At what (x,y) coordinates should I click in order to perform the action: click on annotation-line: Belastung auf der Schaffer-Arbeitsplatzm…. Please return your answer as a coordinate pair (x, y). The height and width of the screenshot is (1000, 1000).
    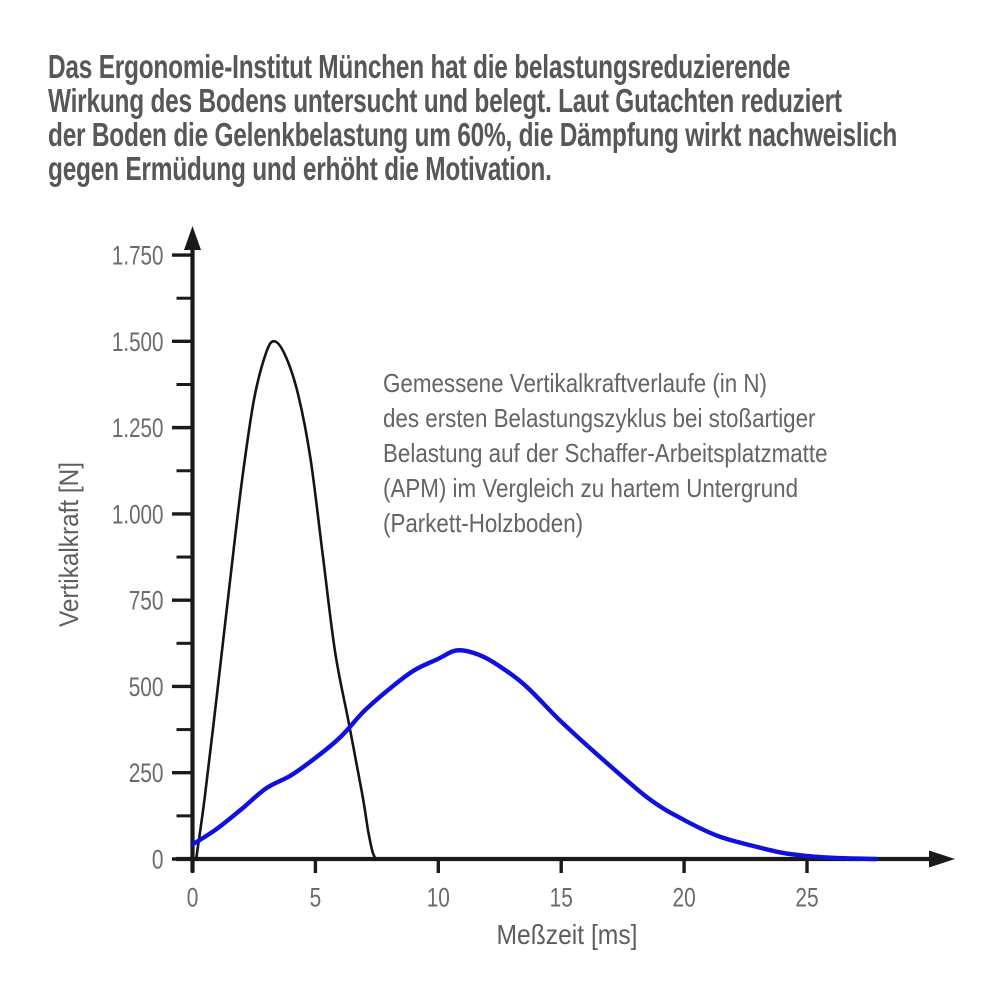
    Looking at the image, I should click on (605, 453).